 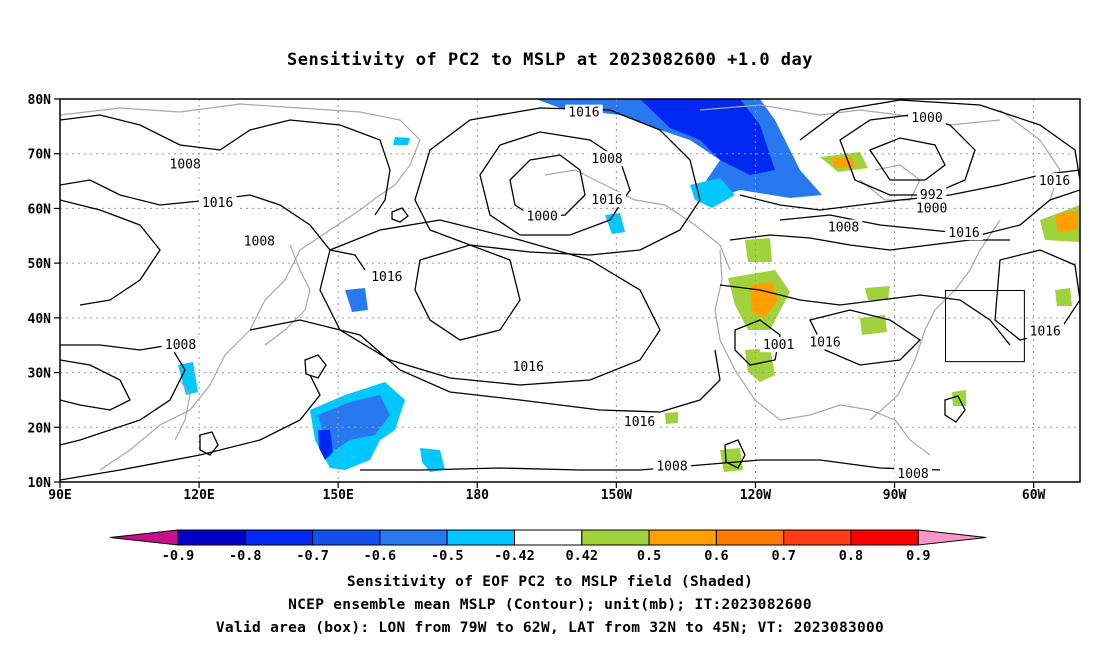 What do you see at coordinates (325, 445) in the screenshot?
I see `shade-negative-w-pacific-dark` at bounding box center [325, 445].